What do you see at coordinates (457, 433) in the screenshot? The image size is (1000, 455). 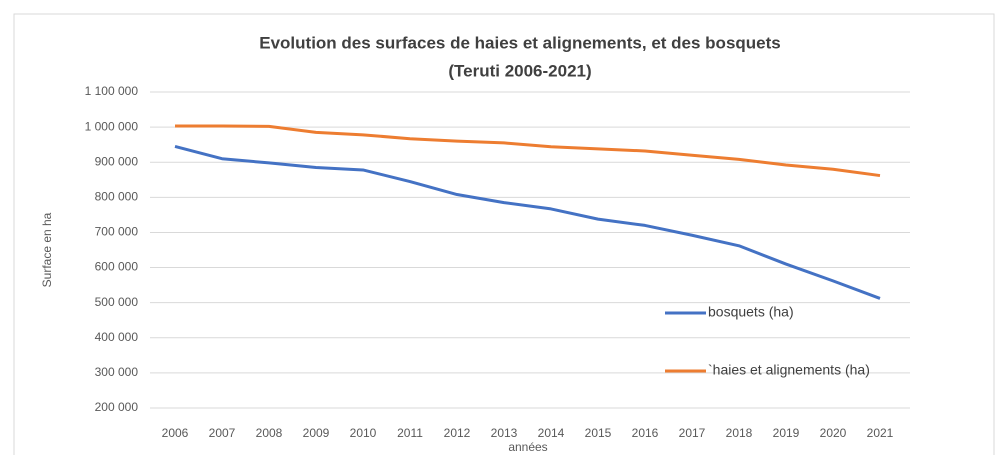 I see `x-tick-label: 2012` at bounding box center [457, 433].